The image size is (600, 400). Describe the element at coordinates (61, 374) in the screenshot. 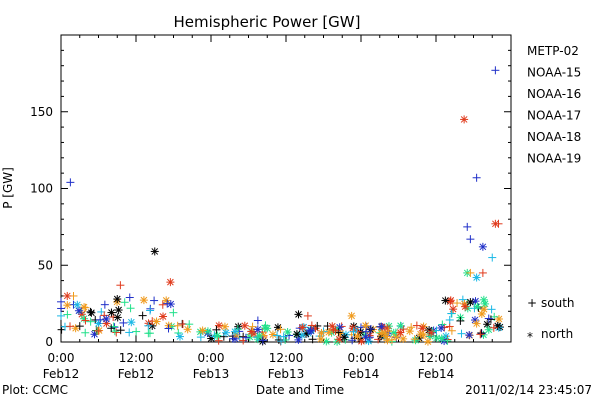

I see `x-tick-date: Feb12` at that location.